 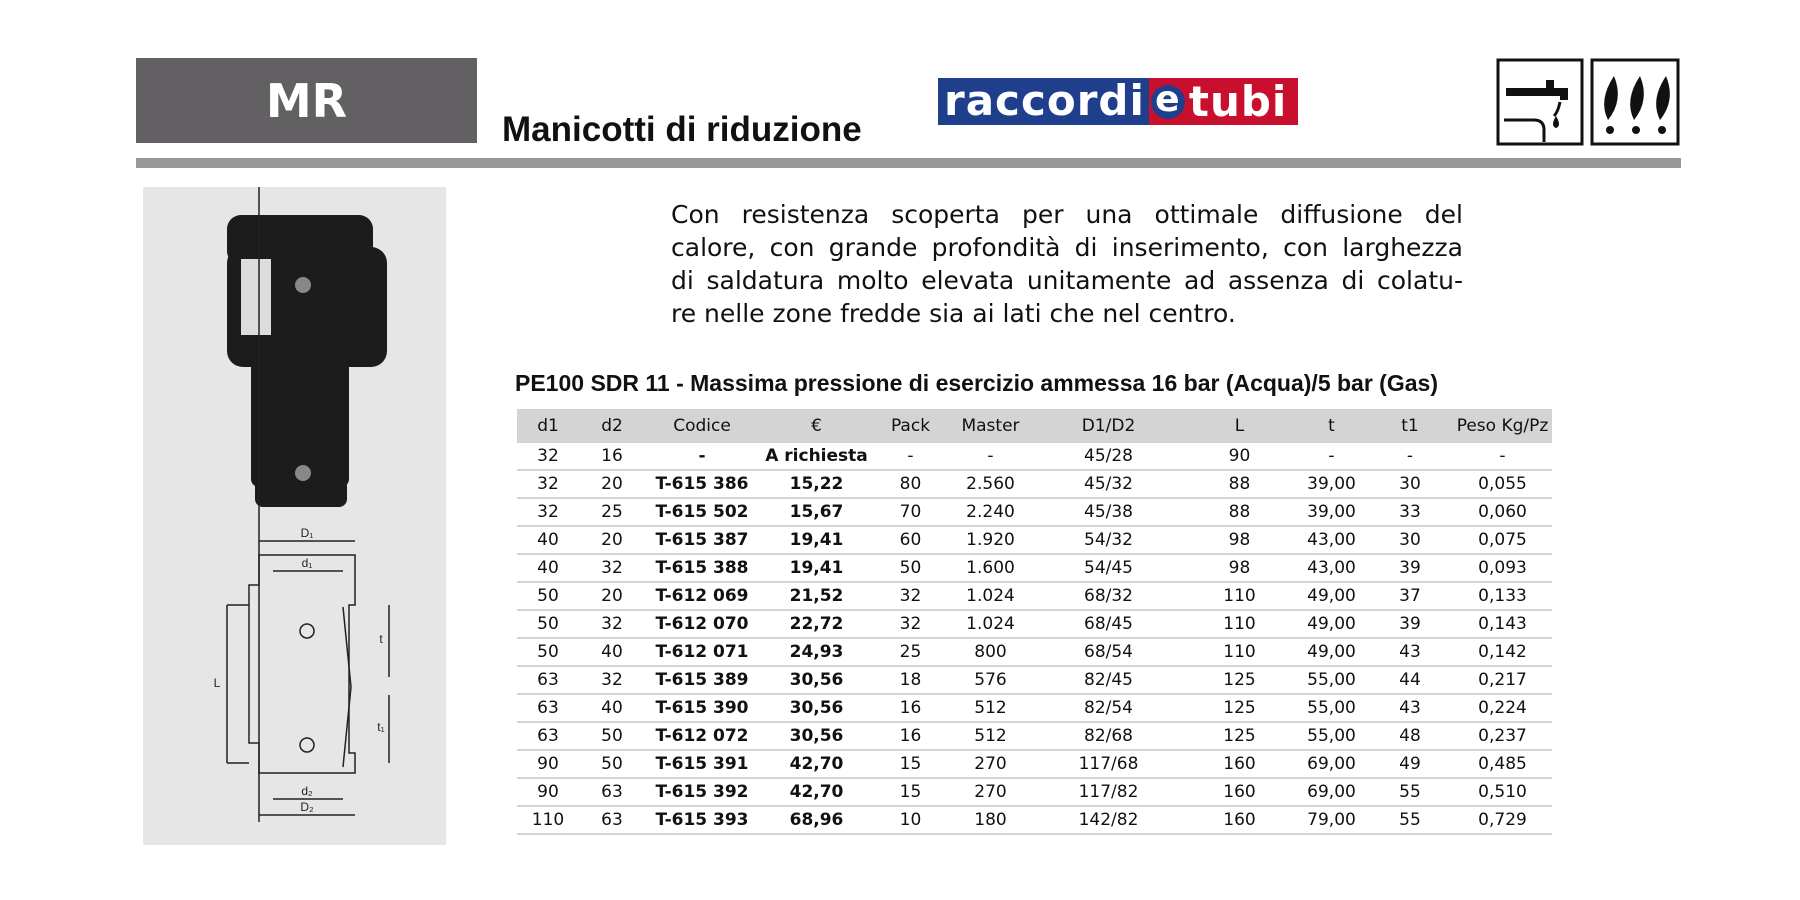 I want to click on table-cell: 68,96, so click(x=816, y=820).